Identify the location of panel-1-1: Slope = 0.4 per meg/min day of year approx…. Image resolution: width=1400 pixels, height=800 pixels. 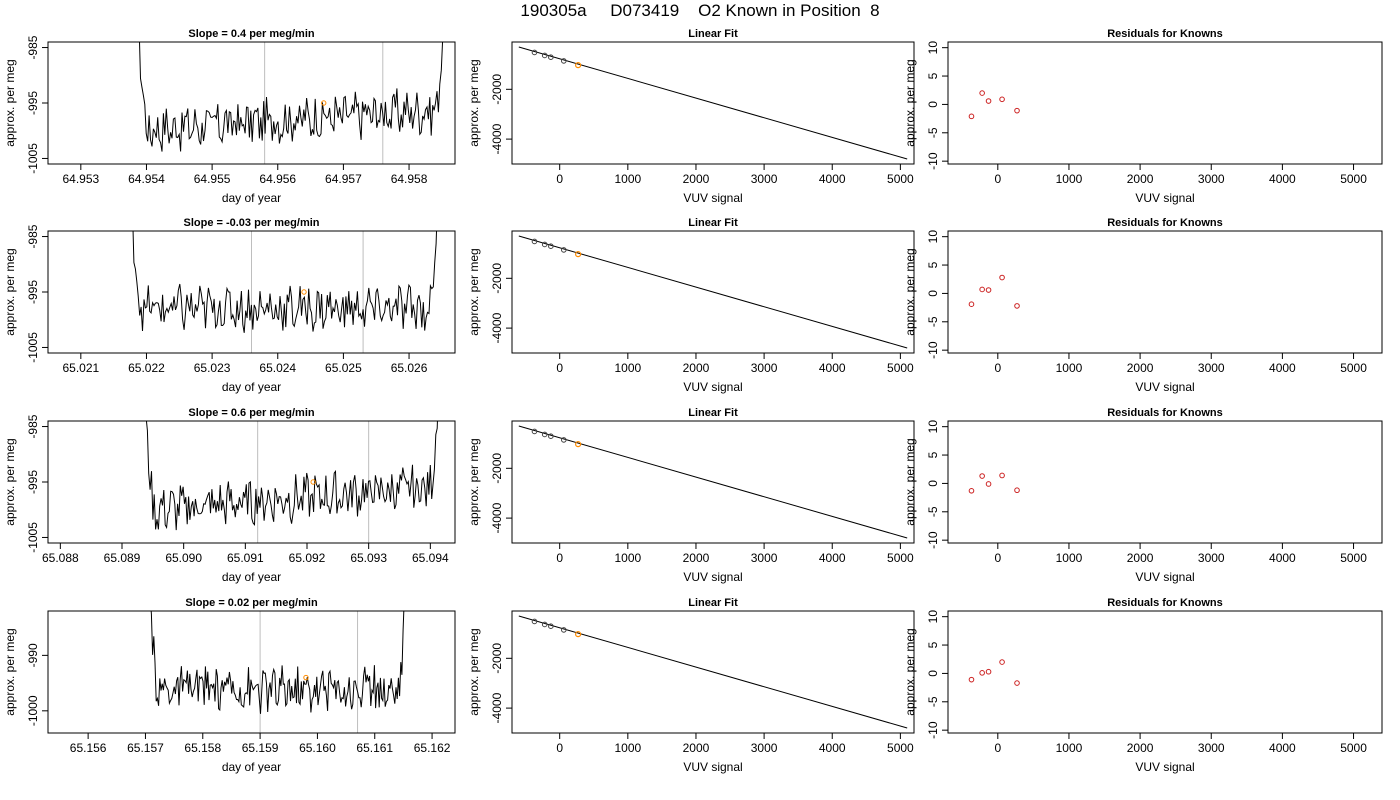
(229, 116).